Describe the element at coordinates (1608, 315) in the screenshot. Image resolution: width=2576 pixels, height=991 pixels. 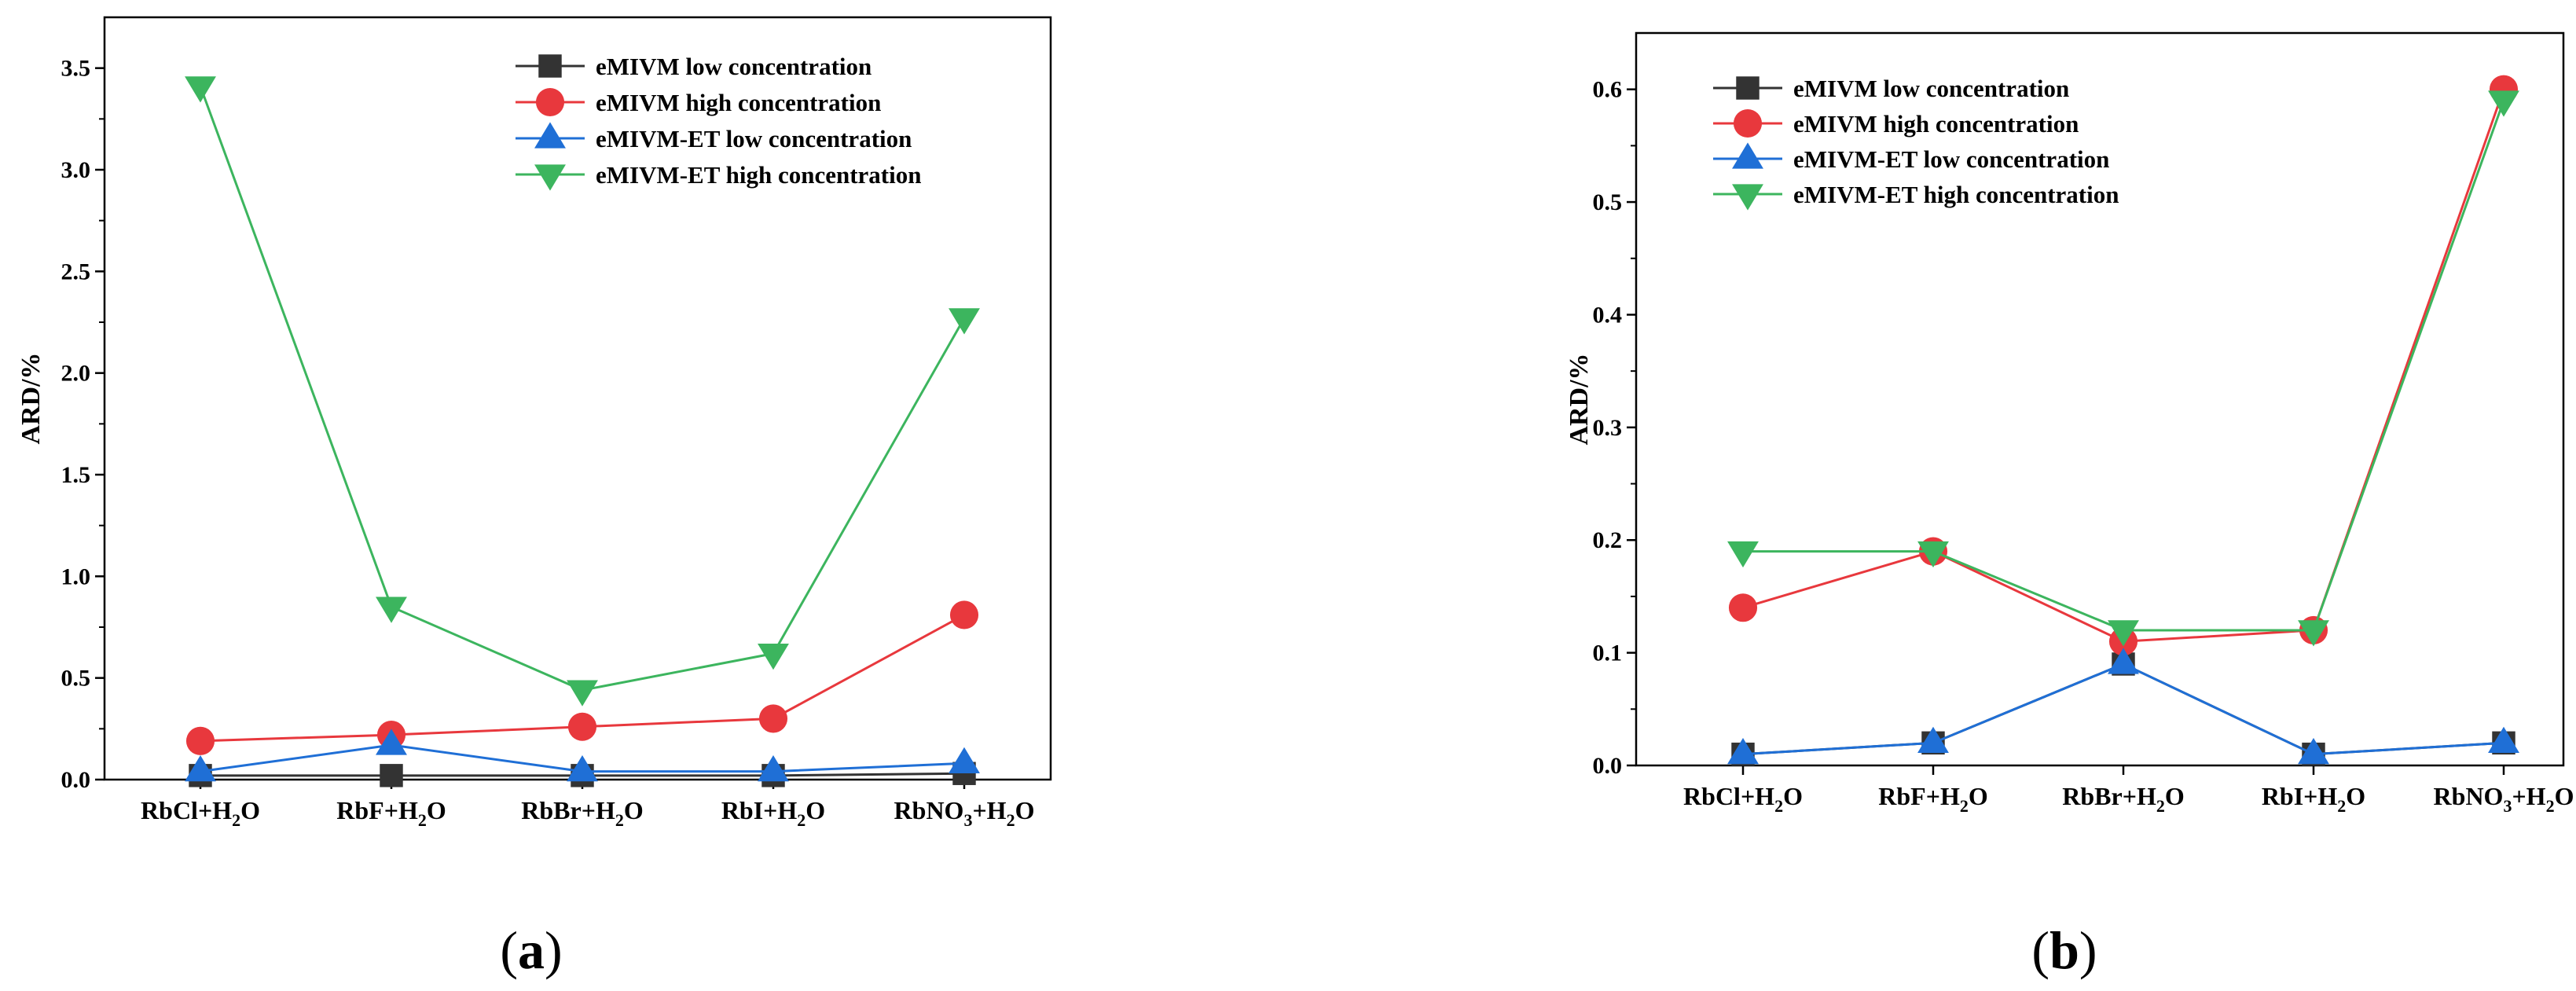
I see `y-tick-label: 0.4` at that location.